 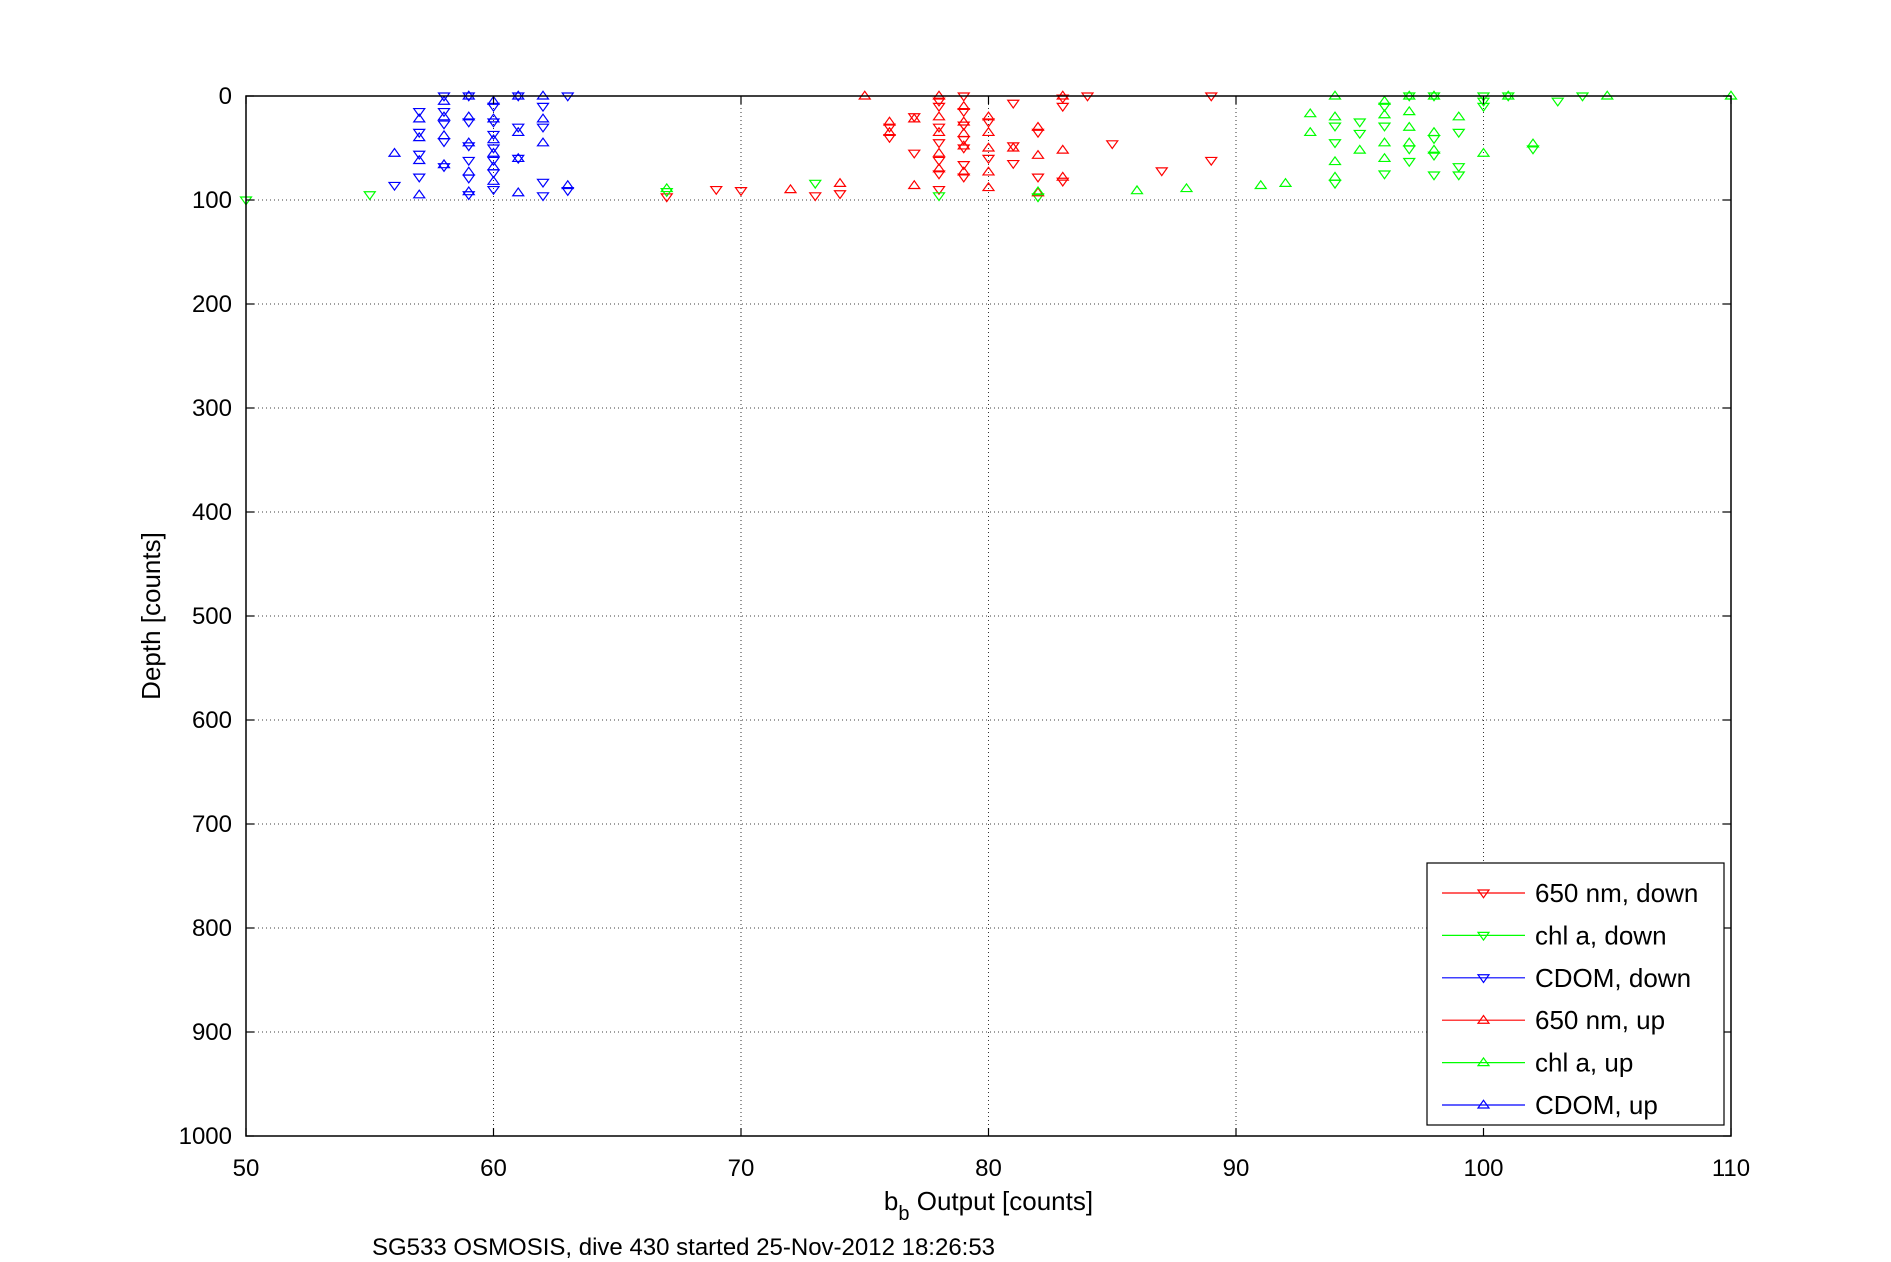 What do you see at coordinates (988, 1168) in the screenshot?
I see `x-tick-label: 80` at bounding box center [988, 1168].